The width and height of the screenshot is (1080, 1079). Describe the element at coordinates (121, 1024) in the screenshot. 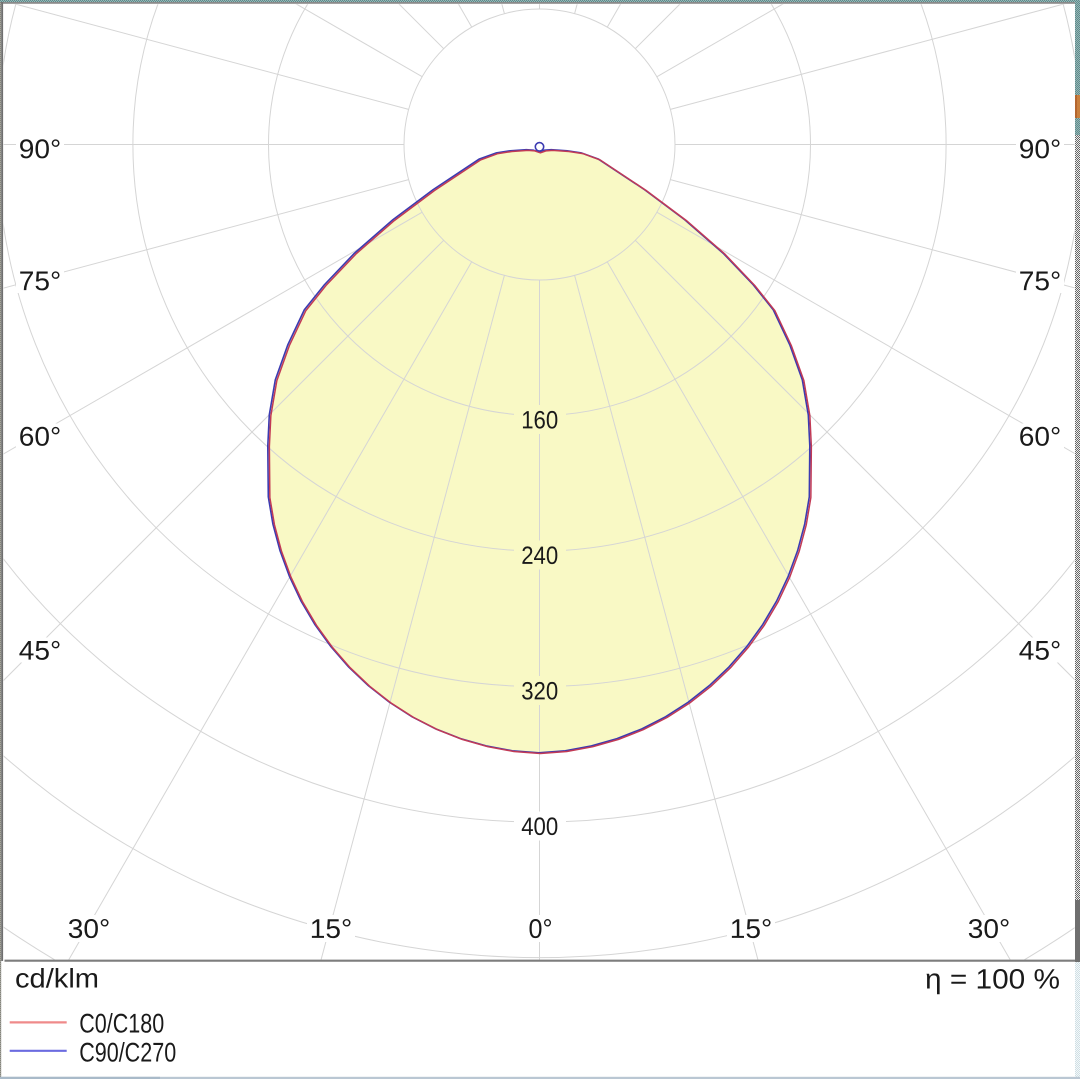

I see `svg-text: C0/C180` at that location.